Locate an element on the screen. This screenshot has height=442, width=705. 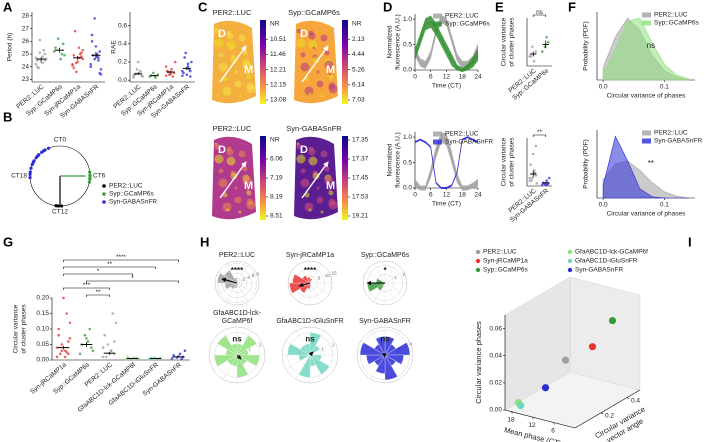
y-tick-label: 28 is located at coordinates (26, 16).